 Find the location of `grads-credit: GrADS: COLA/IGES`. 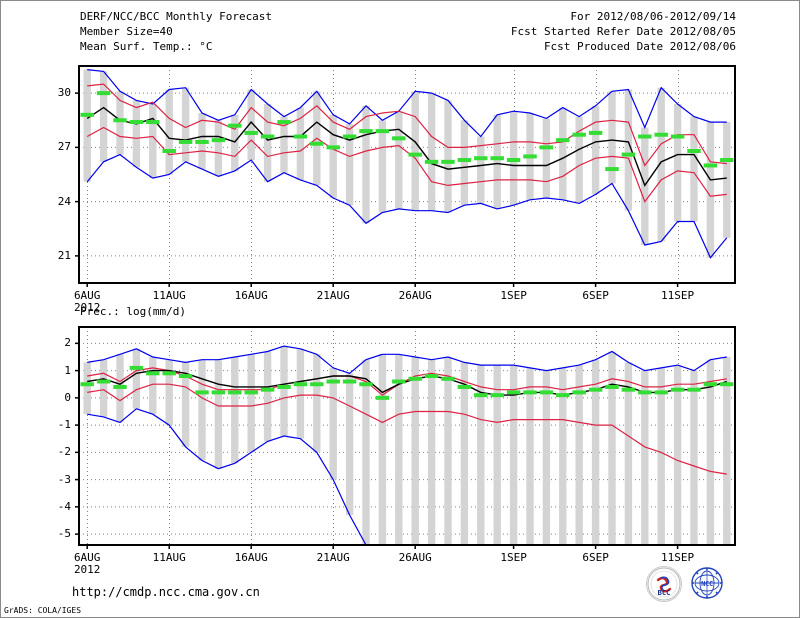

grads-credit: GrADS: COLA/IGES is located at coordinates (43, 610).